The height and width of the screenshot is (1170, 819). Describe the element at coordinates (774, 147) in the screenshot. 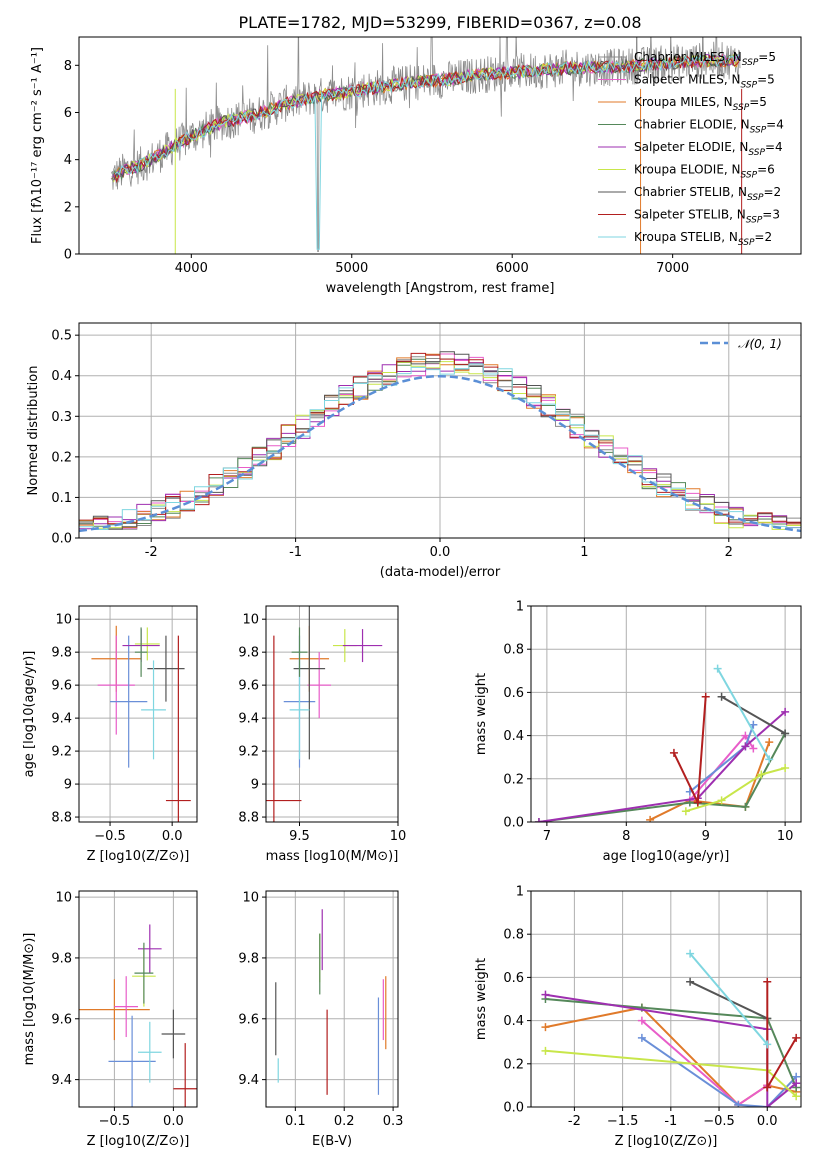

I see `legend-value: =4` at that location.